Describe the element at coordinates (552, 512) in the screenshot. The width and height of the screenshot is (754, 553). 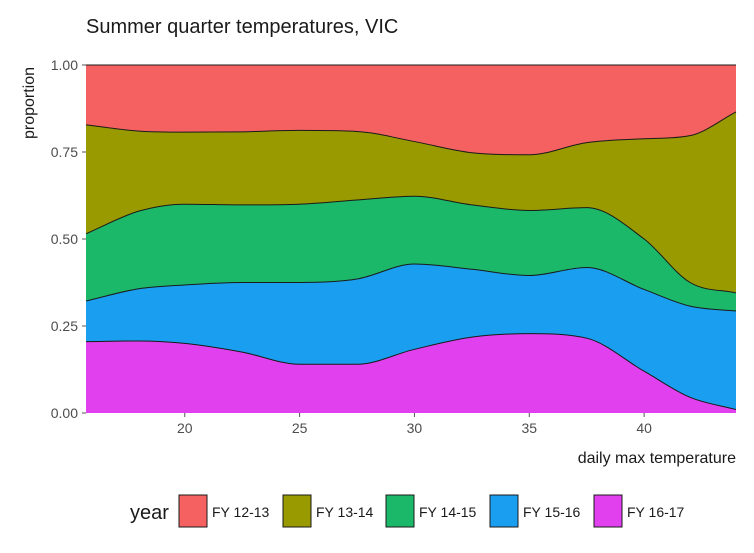
I see `legend-label: FY 15-16` at that location.